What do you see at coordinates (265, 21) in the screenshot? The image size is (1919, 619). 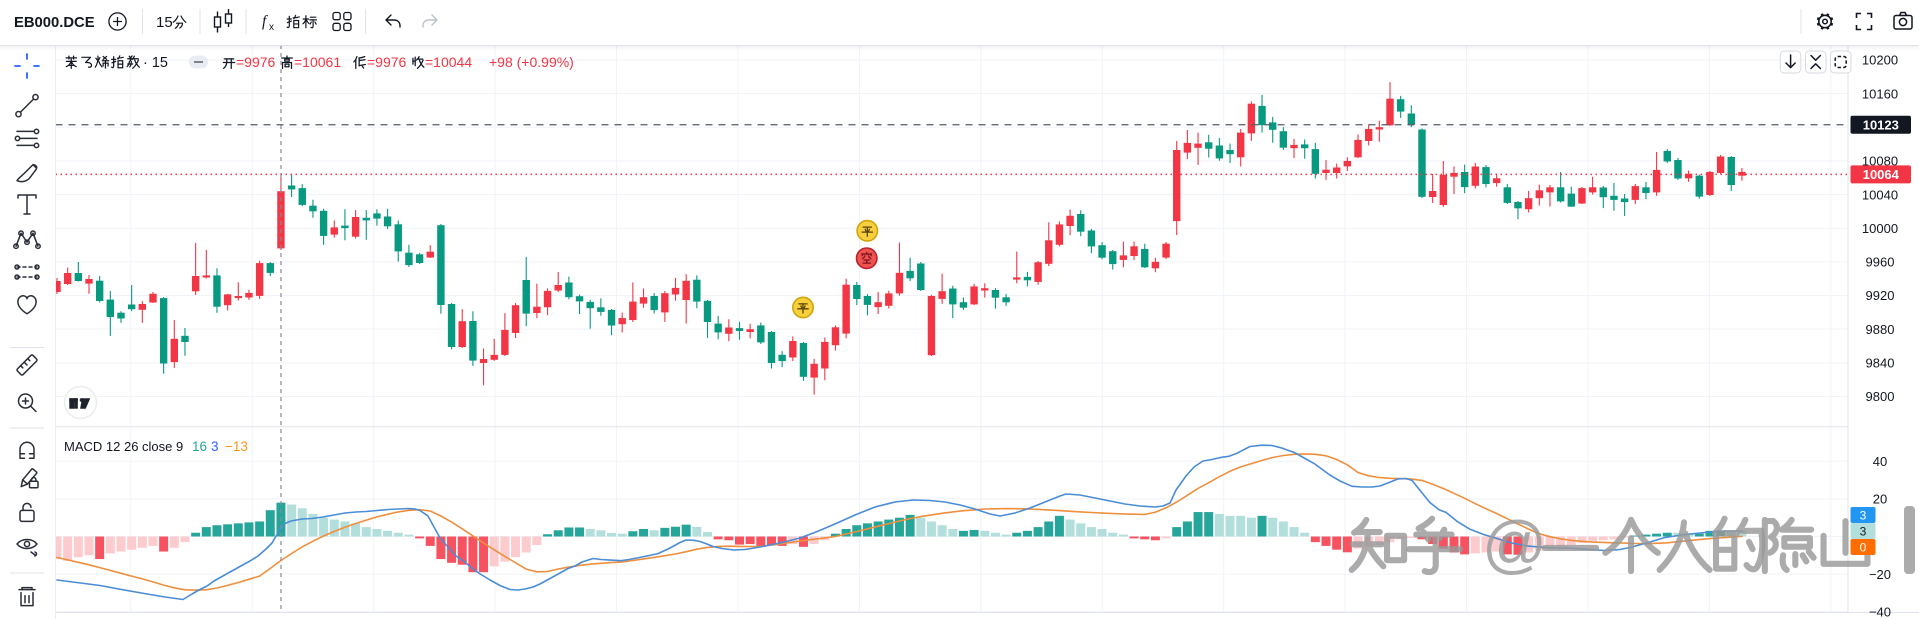 I see `svg-text: f` at bounding box center [265, 21].